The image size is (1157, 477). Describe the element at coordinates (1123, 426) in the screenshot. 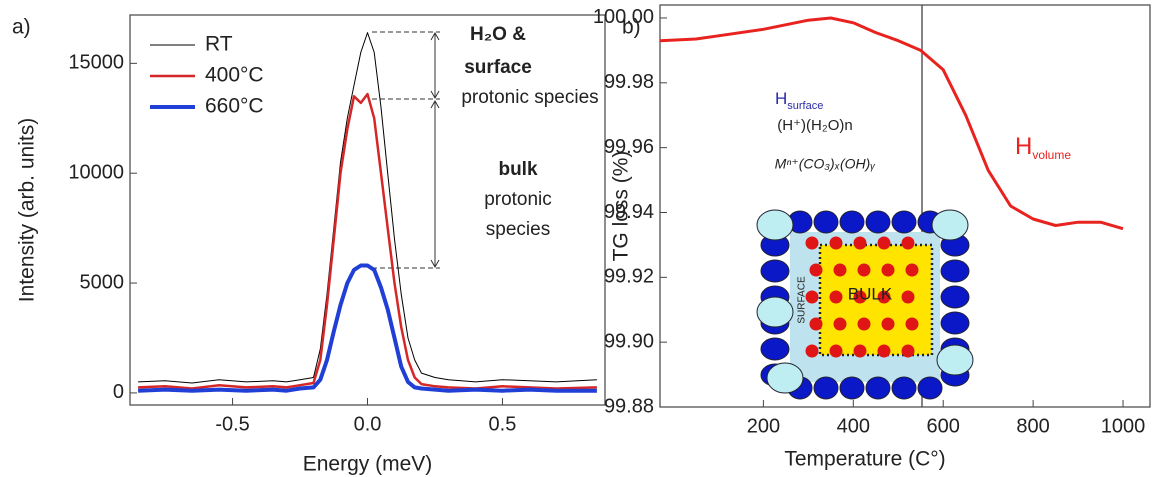

I see `x-tick-label: 1000` at that location.